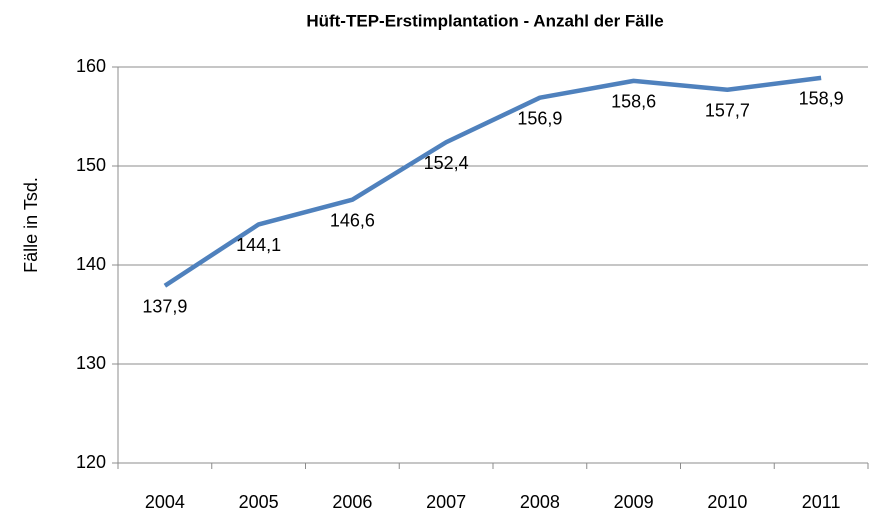 This screenshot has height=518, width=870. What do you see at coordinates (91, 66) in the screenshot?
I see `y-tick-label: 160` at bounding box center [91, 66].